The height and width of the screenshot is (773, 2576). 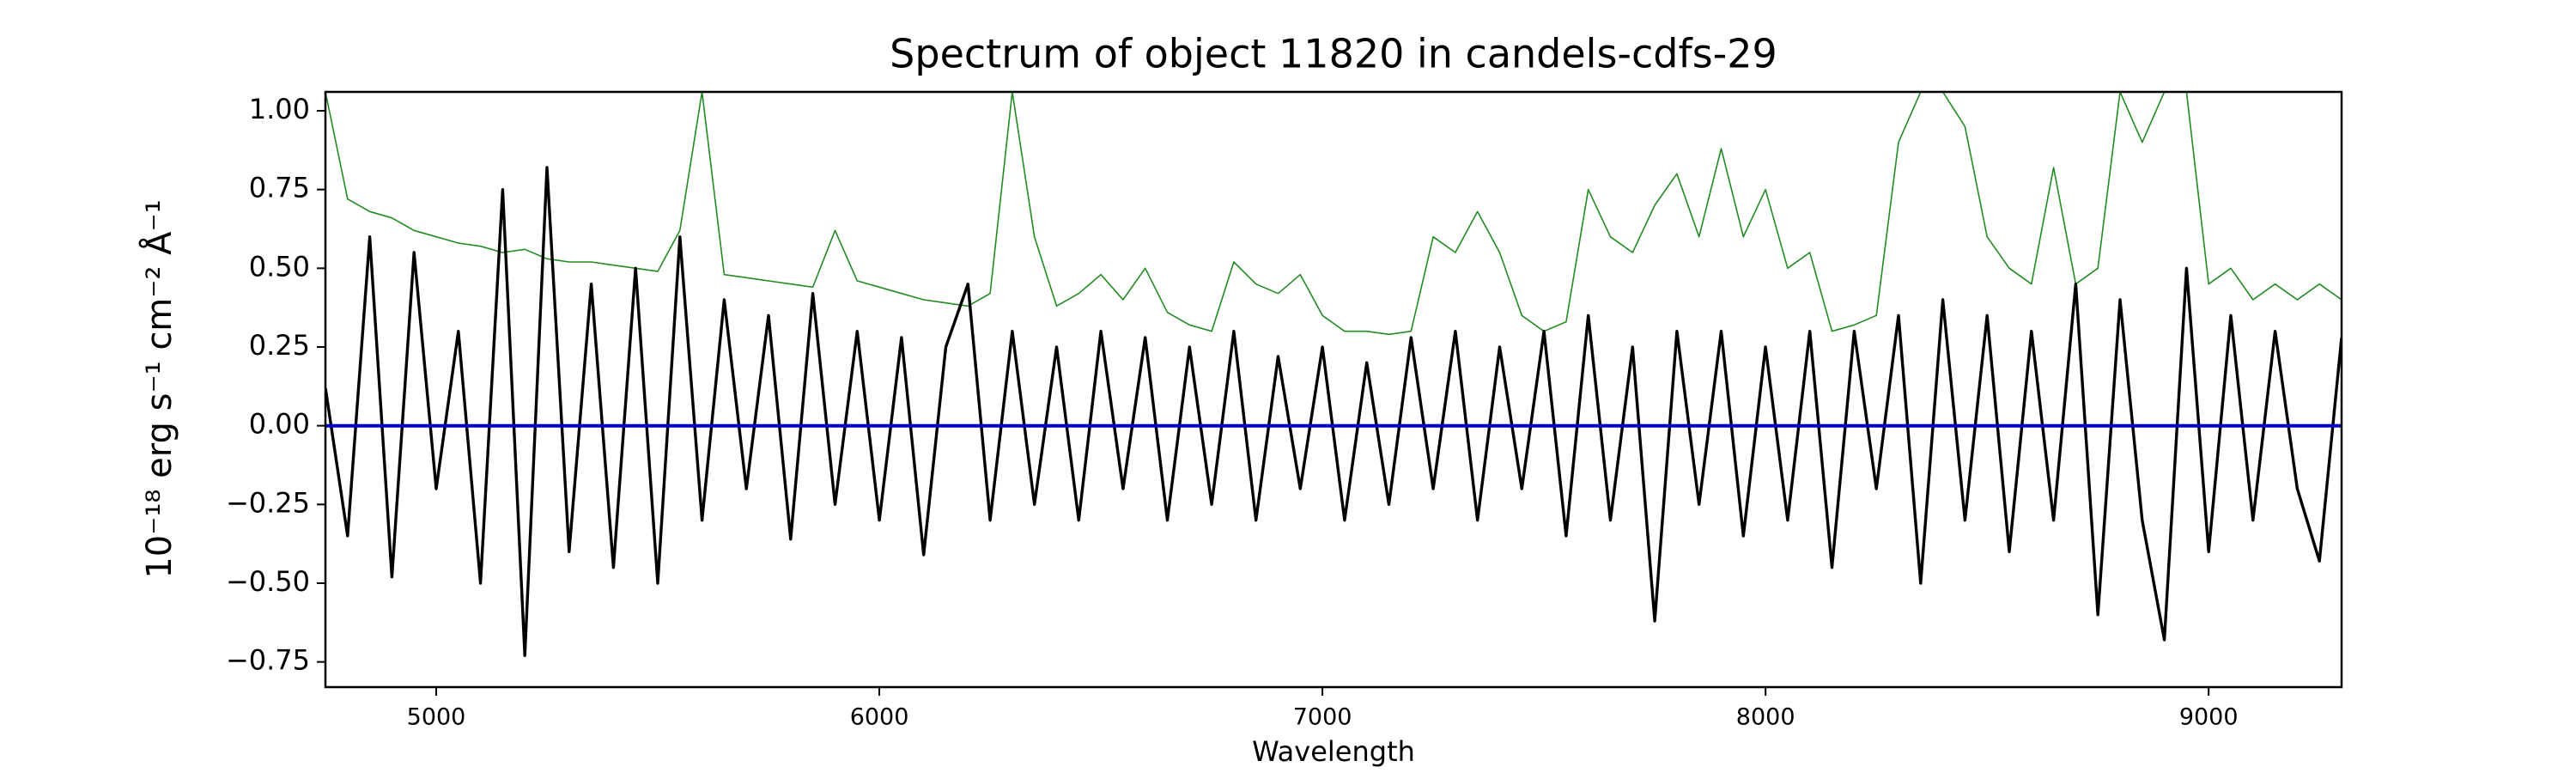 What do you see at coordinates (2209, 717) in the screenshot?
I see `x-tick-label: 9000` at bounding box center [2209, 717].